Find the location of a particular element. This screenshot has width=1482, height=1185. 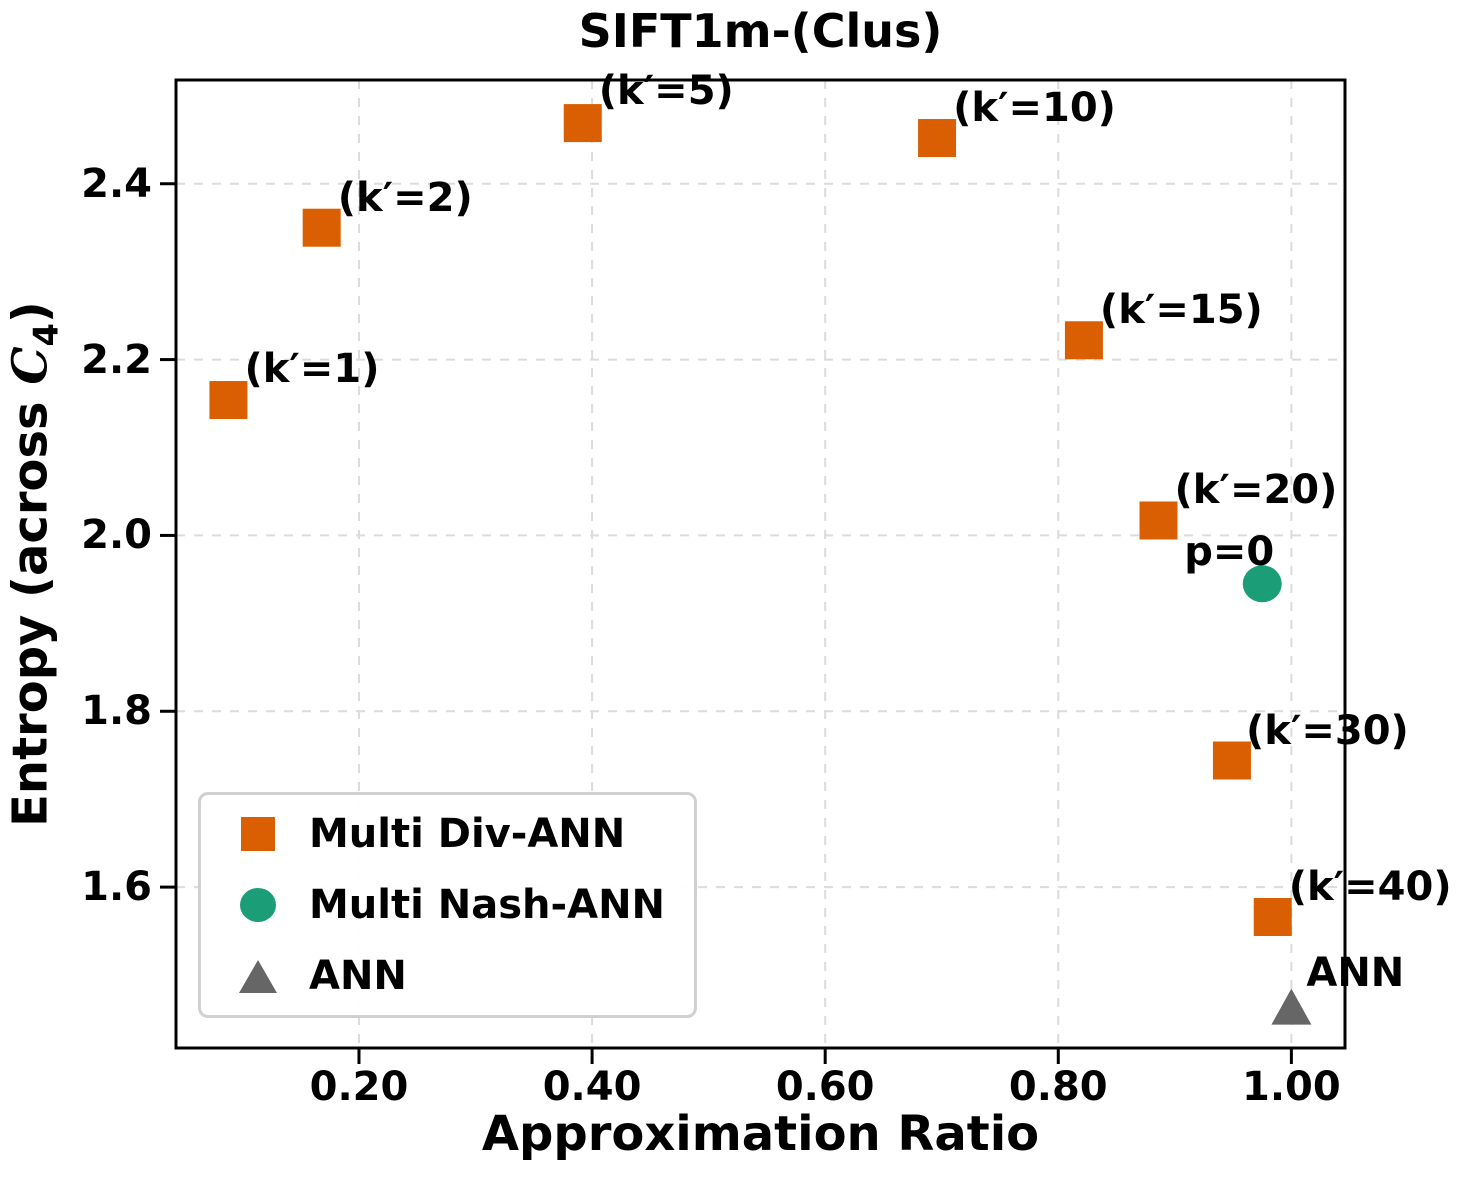

legend-label: ANN is located at coordinates (358, 976).